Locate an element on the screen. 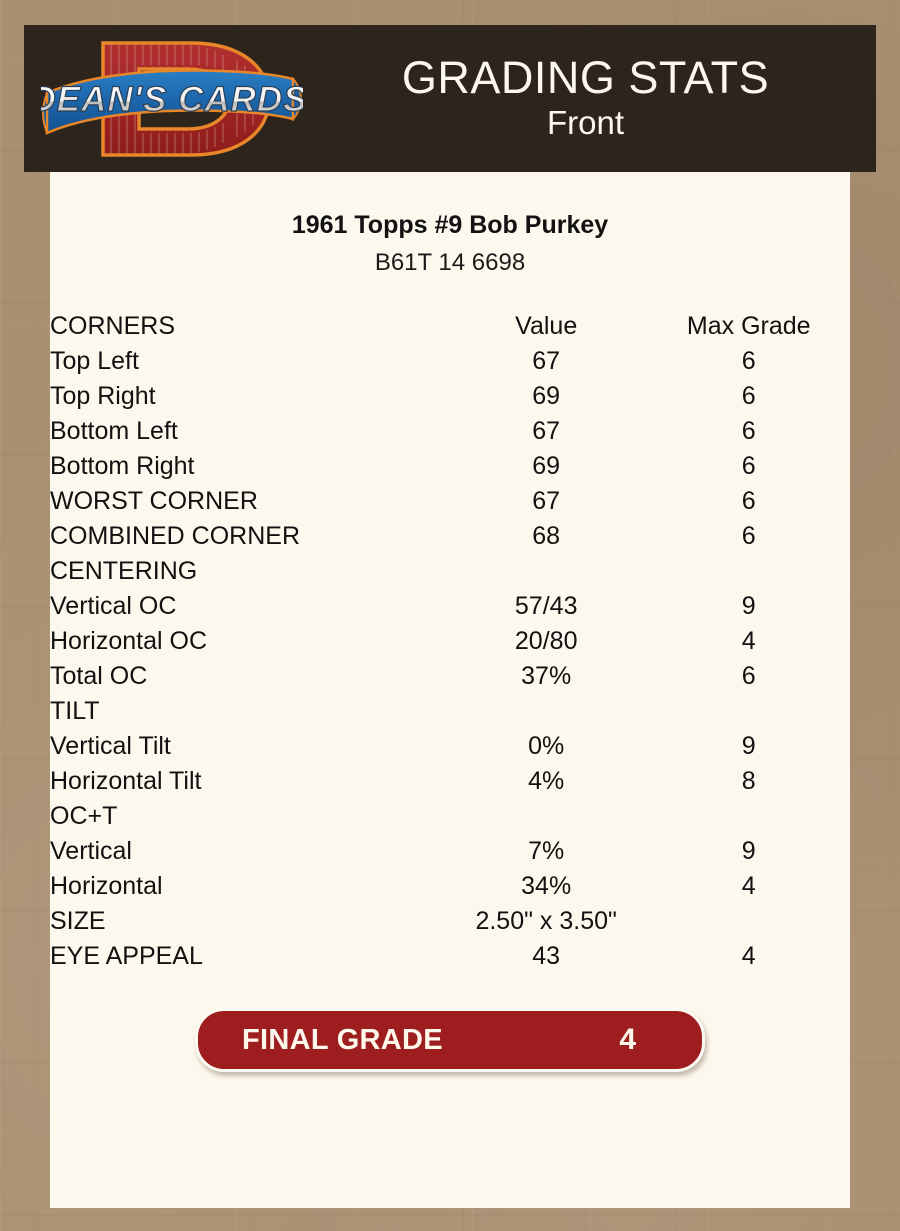  row-value: 43 is located at coordinates (546, 956).